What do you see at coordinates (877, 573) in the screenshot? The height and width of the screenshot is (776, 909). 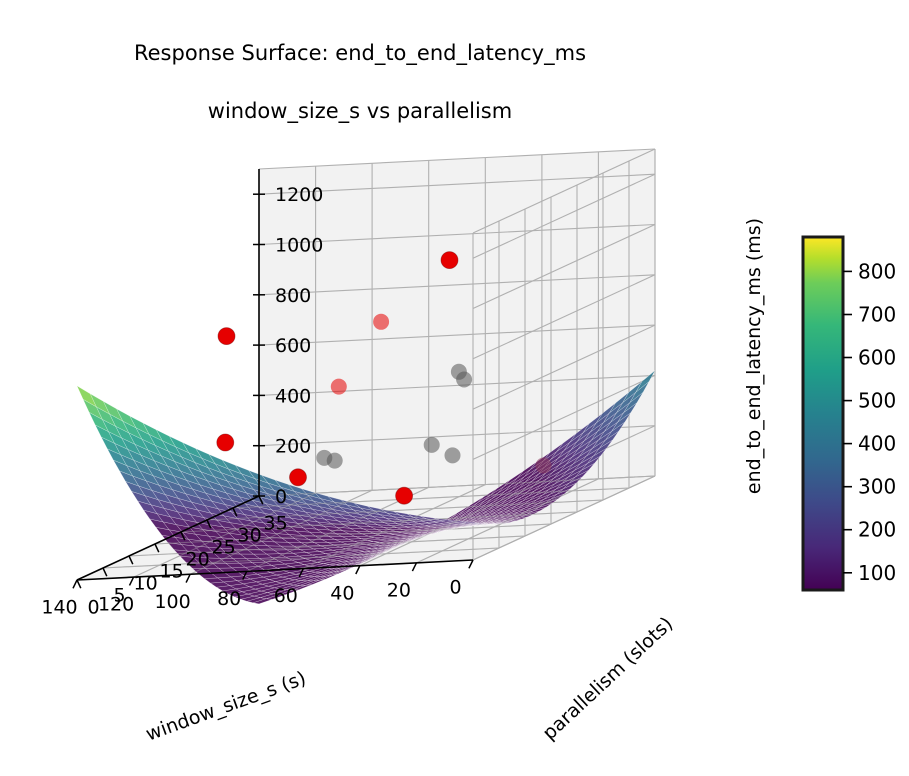 I see `colorbar-tick-label: 100` at bounding box center [877, 573].